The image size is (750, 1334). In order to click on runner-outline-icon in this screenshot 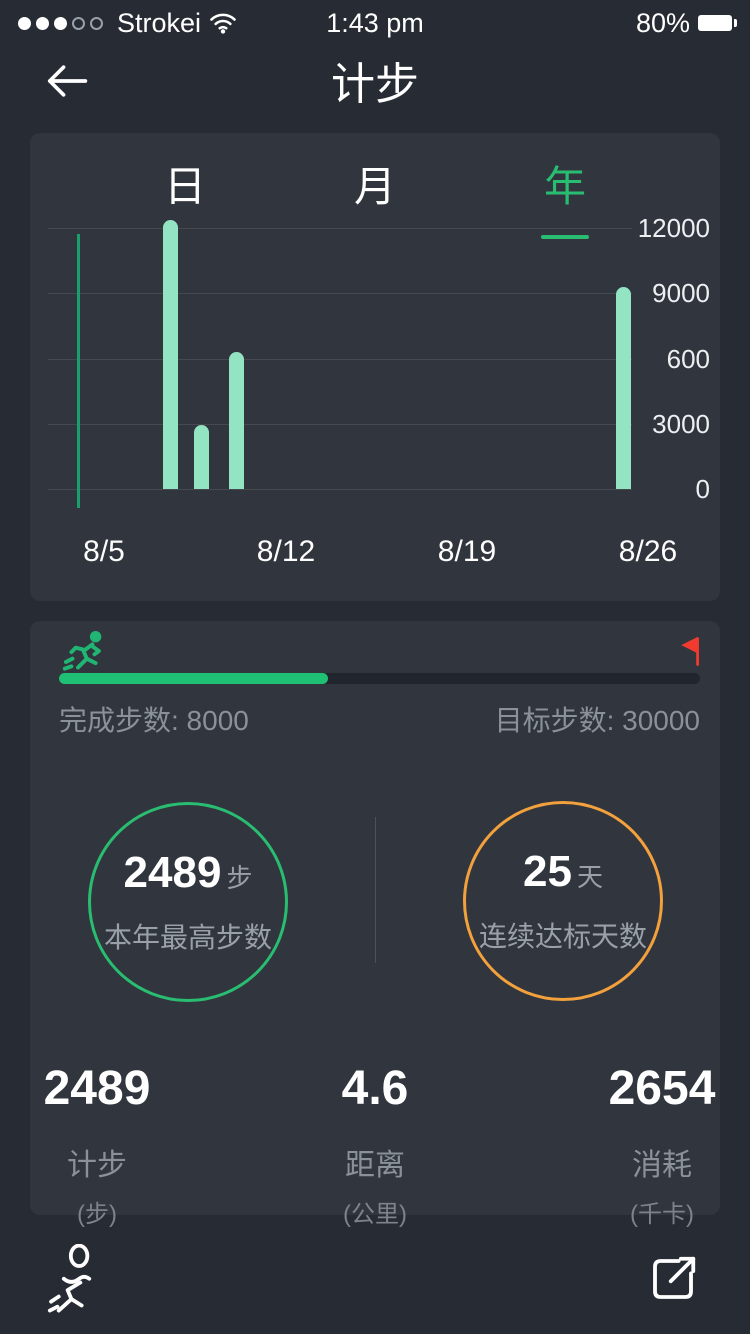, I will do `click(69, 1278)`.